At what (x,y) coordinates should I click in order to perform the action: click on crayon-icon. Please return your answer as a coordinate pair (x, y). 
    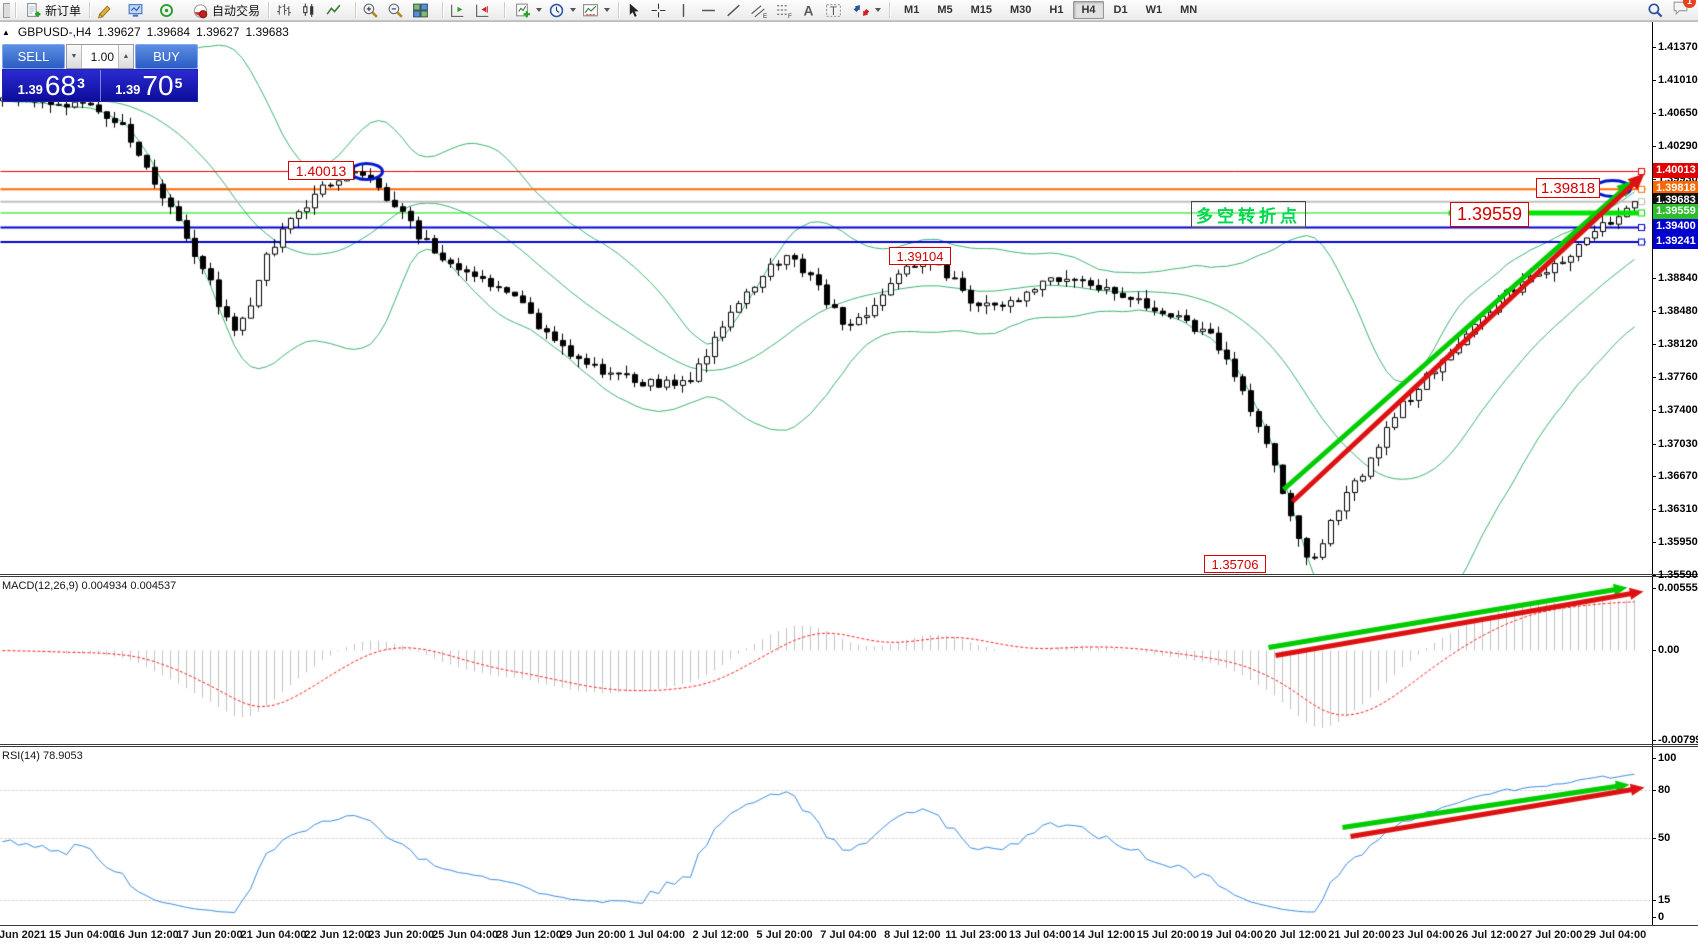
    Looking at the image, I should click on (104, 10).